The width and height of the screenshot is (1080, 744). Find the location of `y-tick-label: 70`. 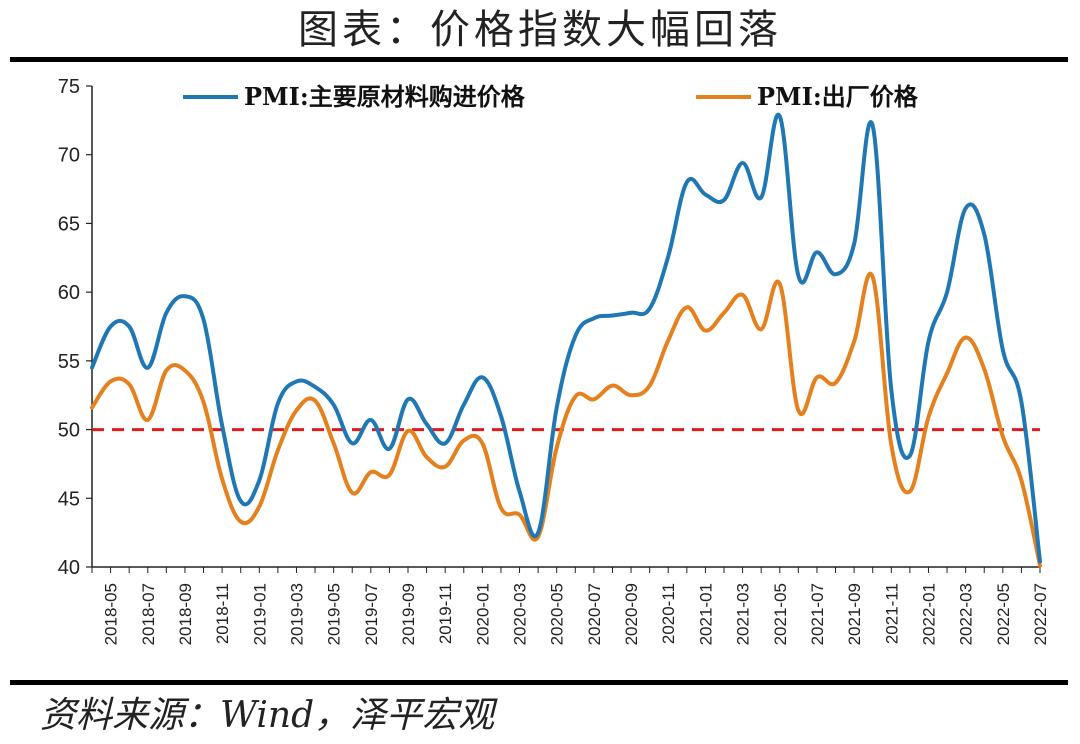

y-tick-label: 70 is located at coordinates (69, 156).